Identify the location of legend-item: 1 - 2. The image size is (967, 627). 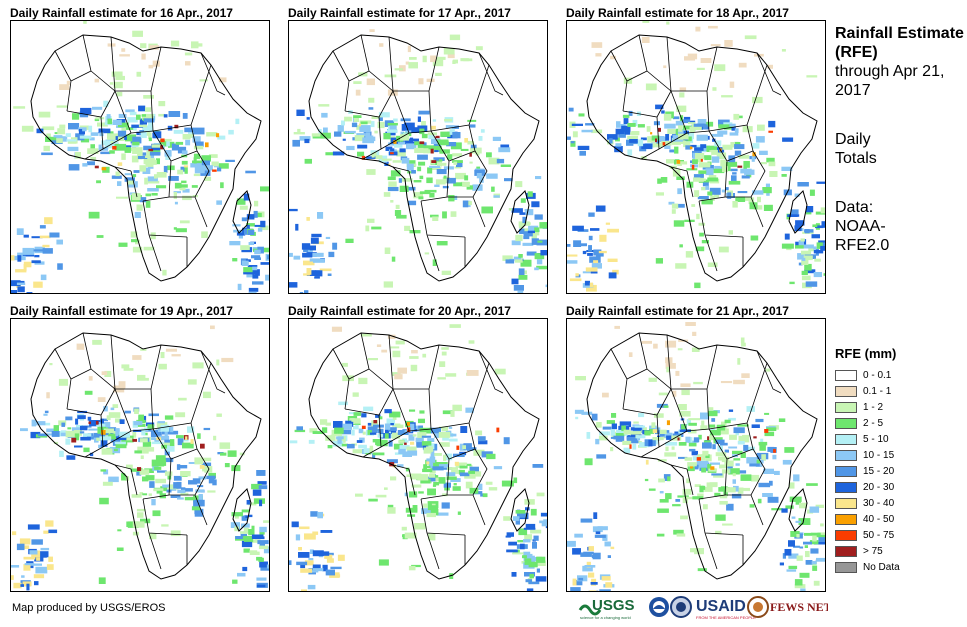
(867, 407).